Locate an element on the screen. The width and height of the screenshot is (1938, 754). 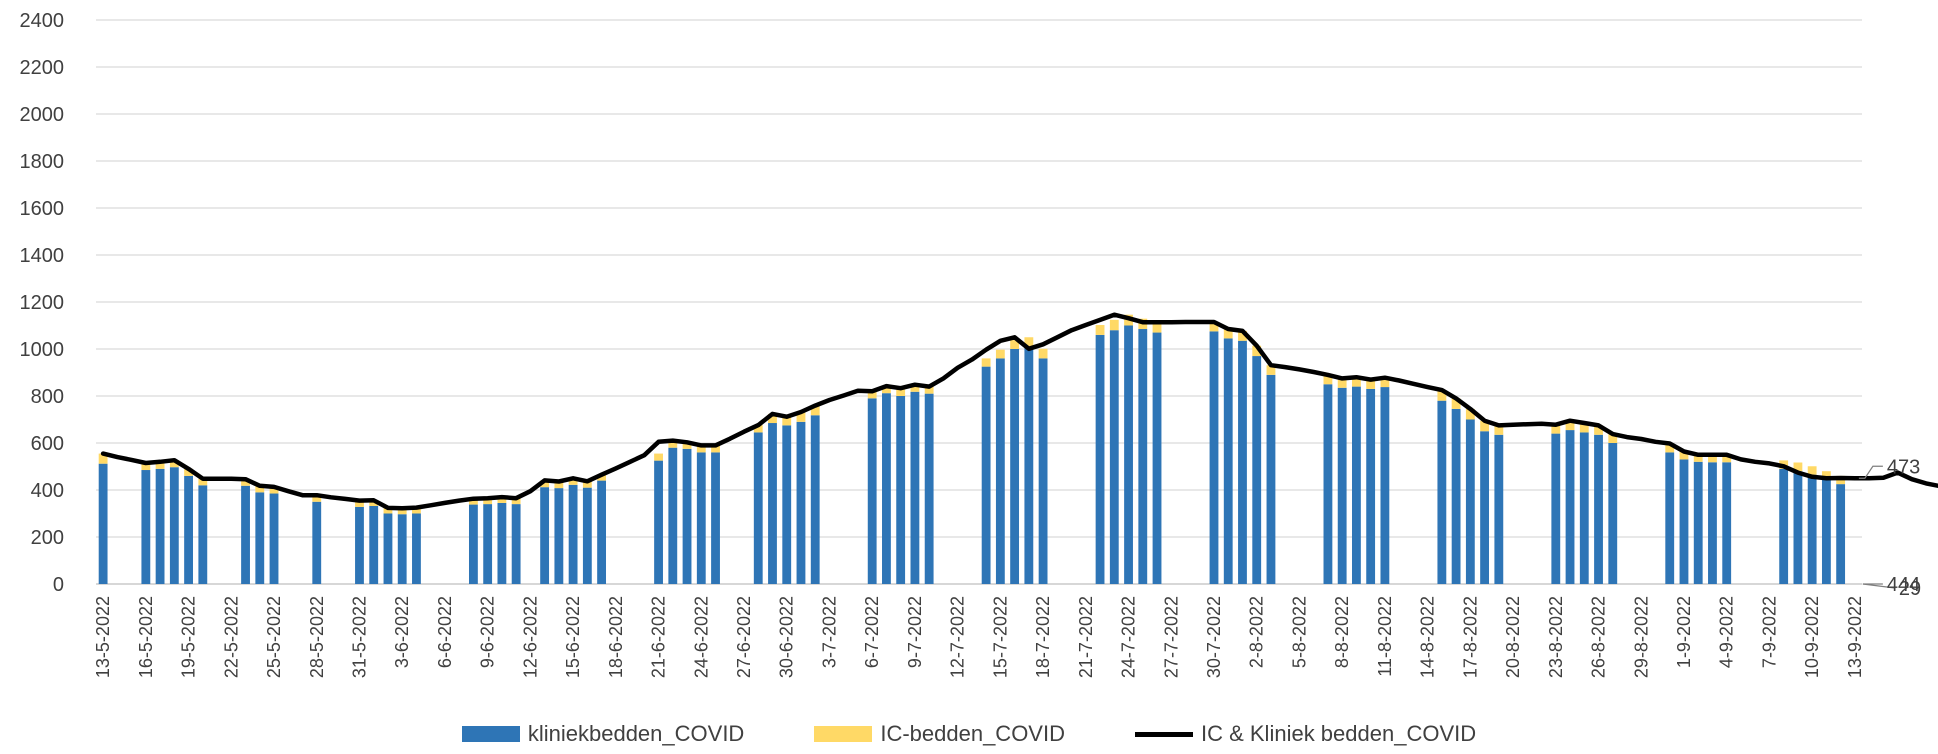
x-tick-label: 12-7-2022 is located at coordinates (958, 637).